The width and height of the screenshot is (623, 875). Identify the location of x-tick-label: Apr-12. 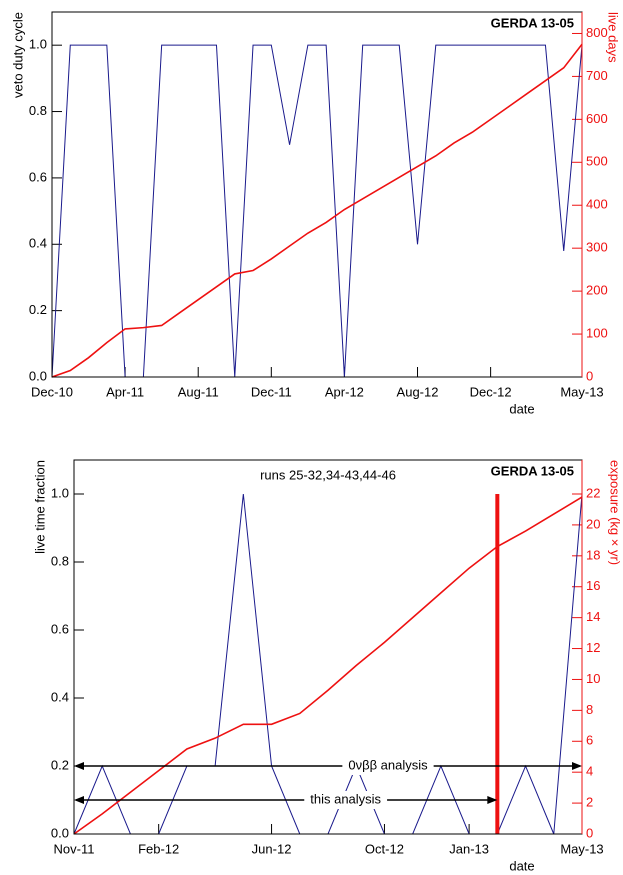
(344, 391).